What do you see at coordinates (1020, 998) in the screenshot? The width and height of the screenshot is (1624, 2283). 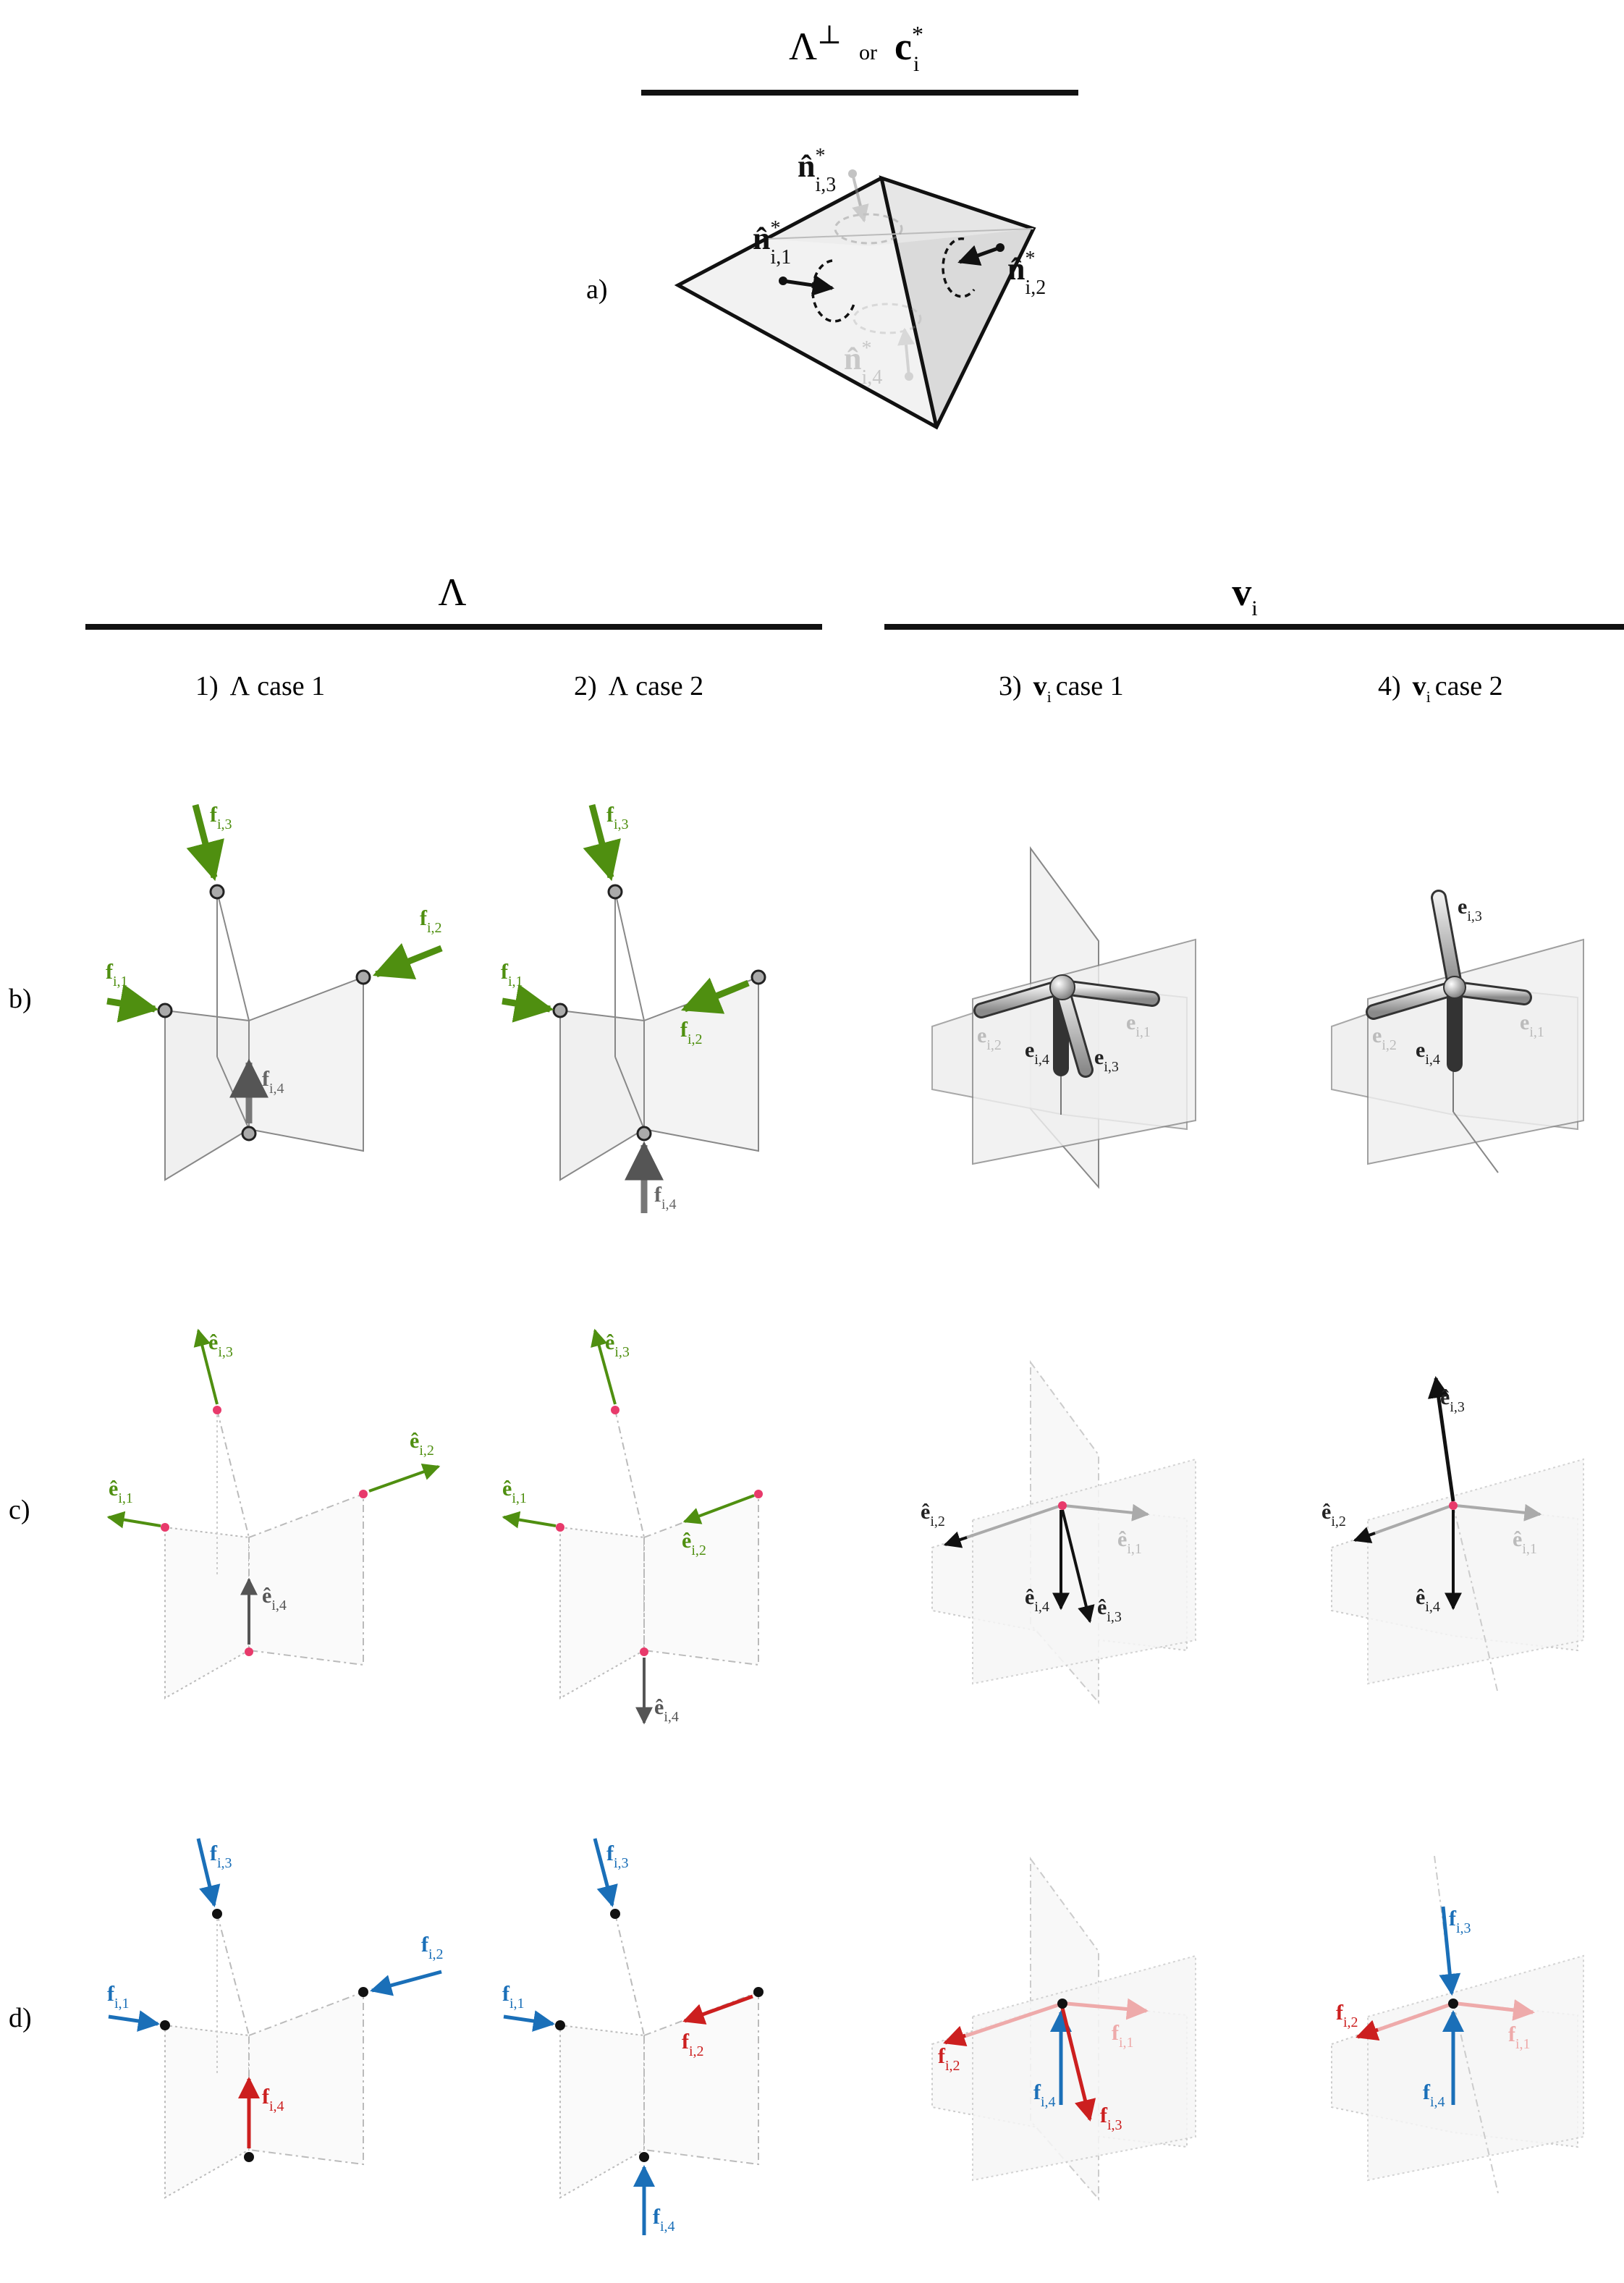 I see `rod-e2` at bounding box center [1020, 998].